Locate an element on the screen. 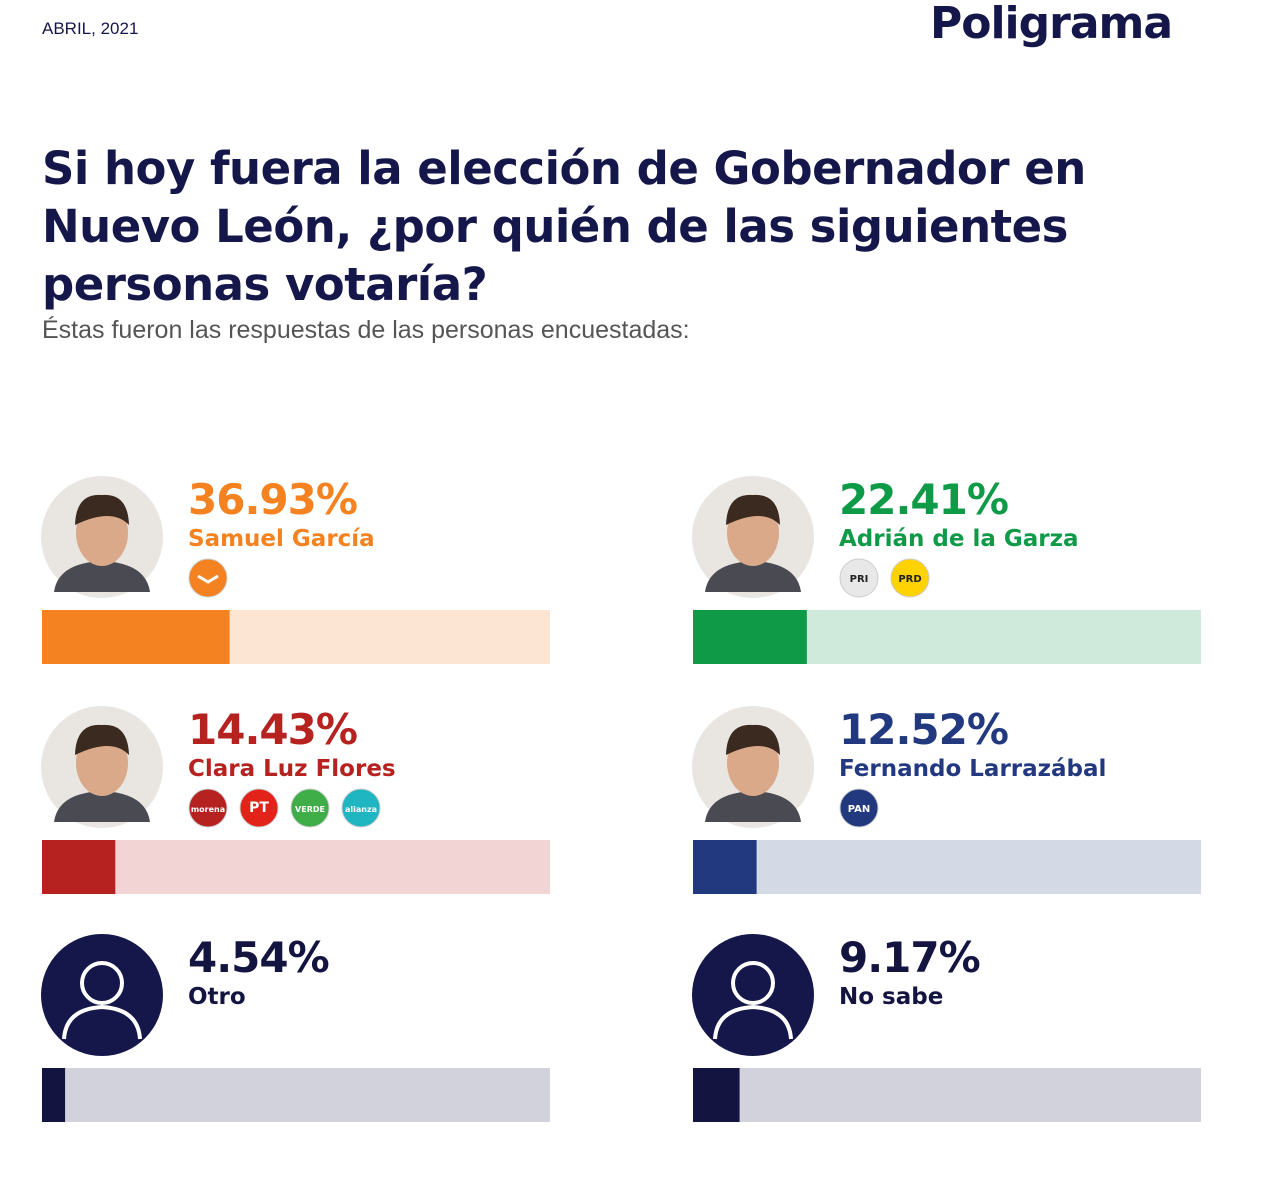 This screenshot has width=1280, height=1186. candidate-name: Adrián de la Garza is located at coordinates (959, 539).